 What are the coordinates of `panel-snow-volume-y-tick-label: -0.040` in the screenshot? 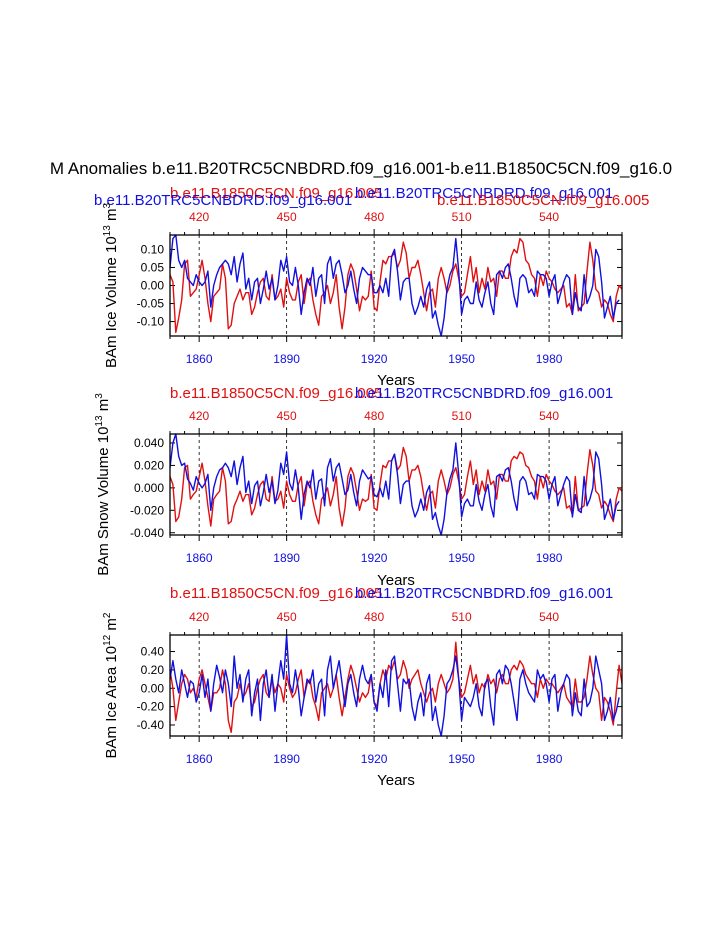 It's located at (147, 533).